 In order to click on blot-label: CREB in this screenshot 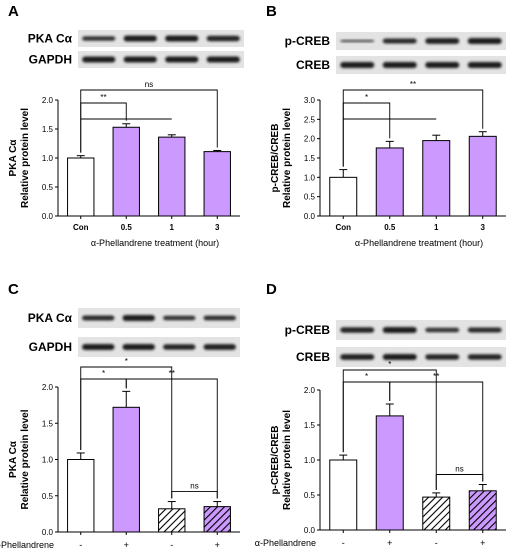, I will do `click(313, 65)`.